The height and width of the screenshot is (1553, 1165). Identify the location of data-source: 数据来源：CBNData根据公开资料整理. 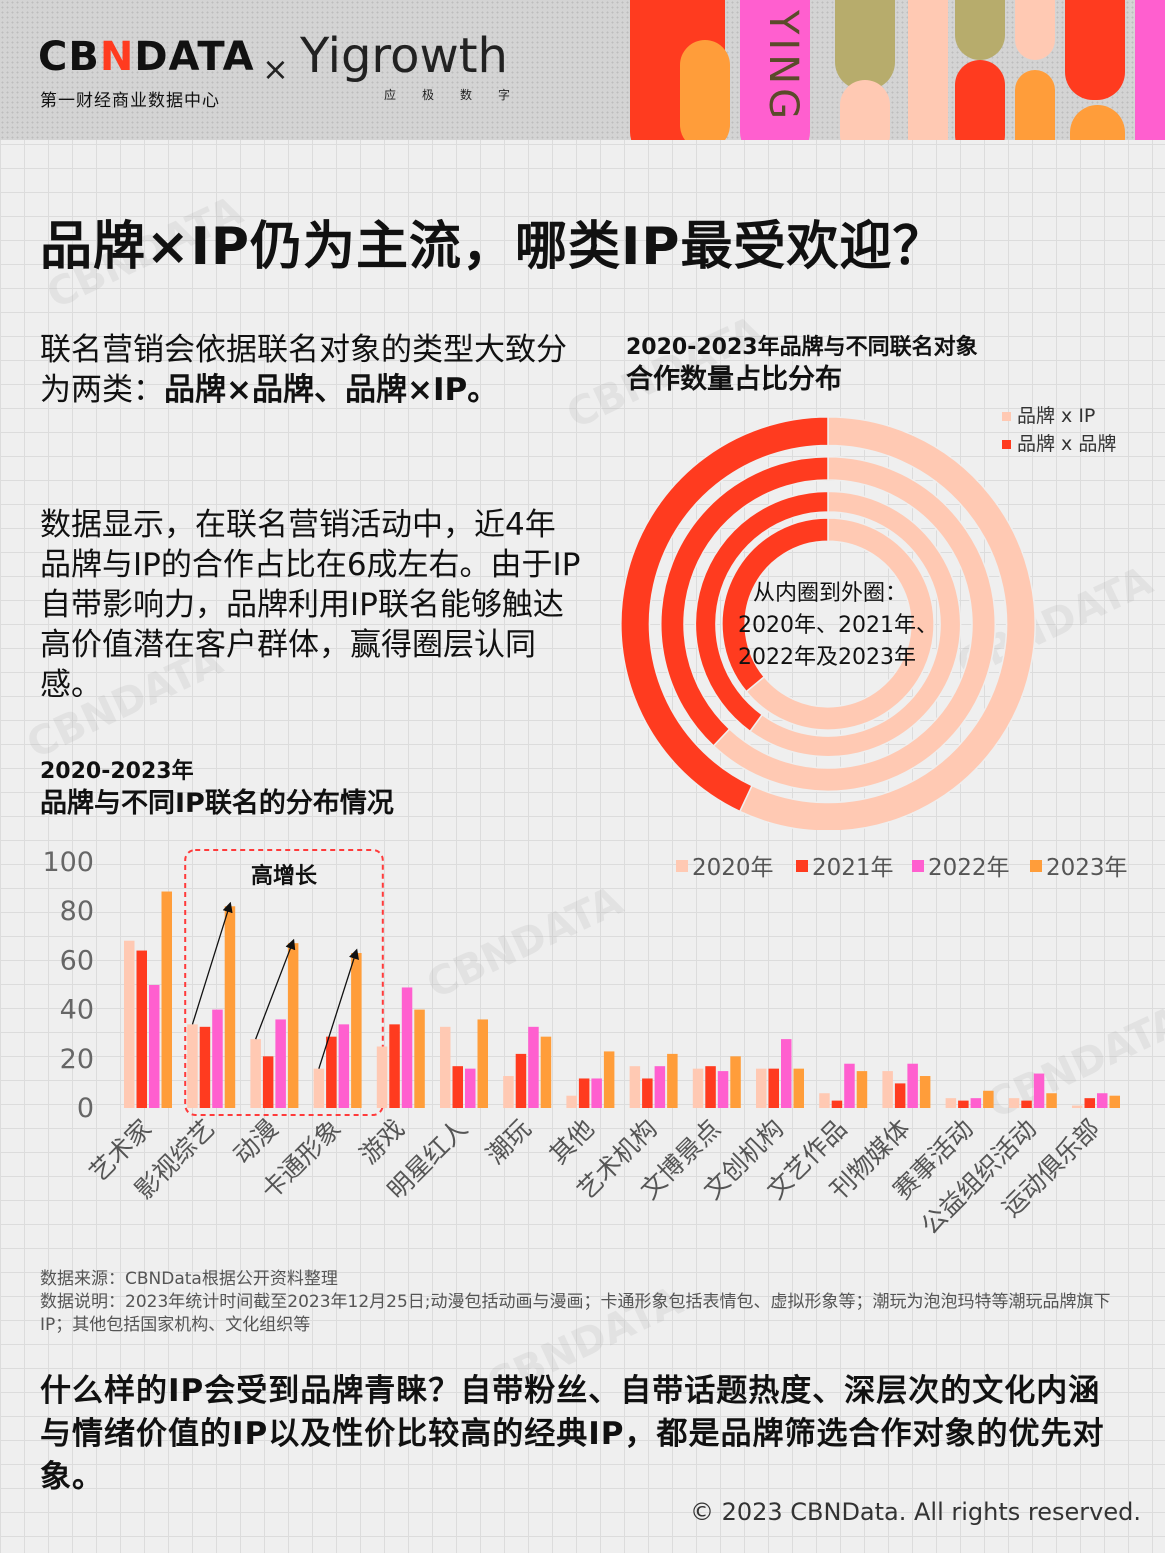
(189, 1279).